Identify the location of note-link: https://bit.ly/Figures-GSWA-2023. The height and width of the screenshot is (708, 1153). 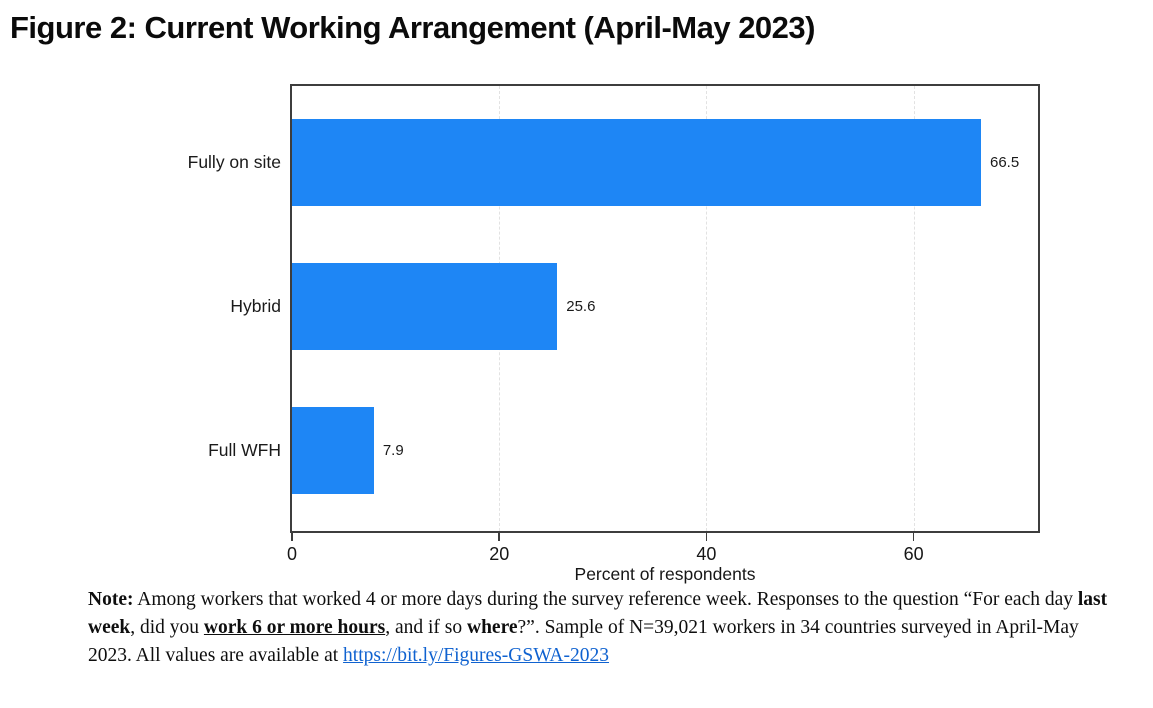
(476, 655).